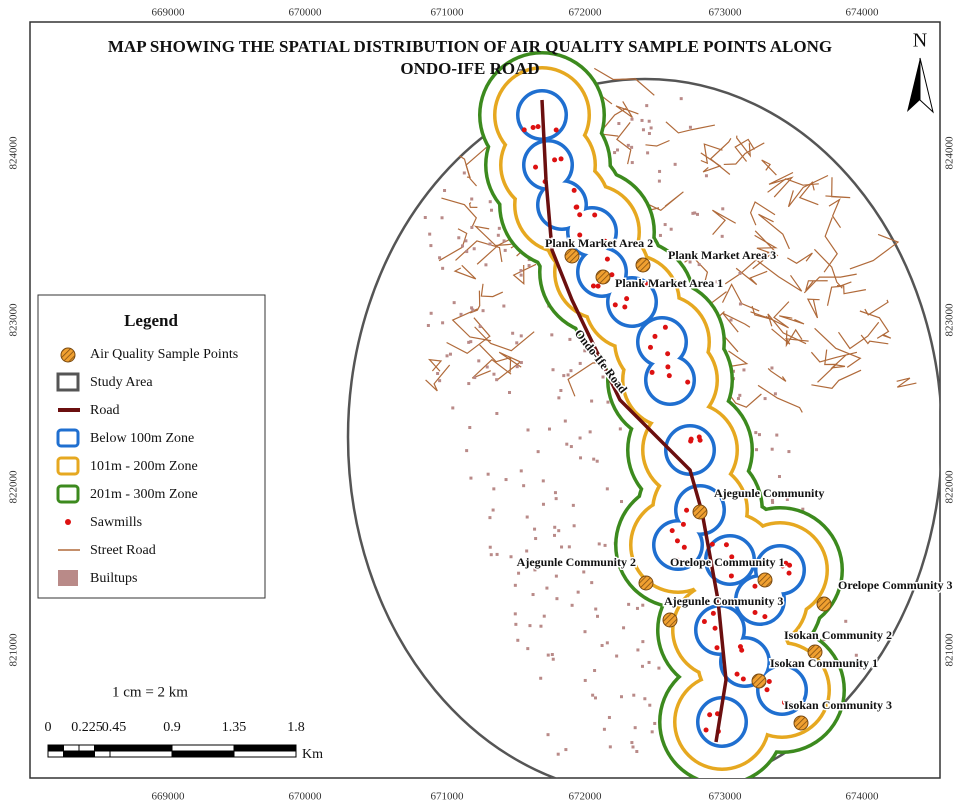 This screenshot has width=963, height=810. What do you see at coordinates (312, 754) in the screenshot?
I see `scale-unit: Km` at bounding box center [312, 754].